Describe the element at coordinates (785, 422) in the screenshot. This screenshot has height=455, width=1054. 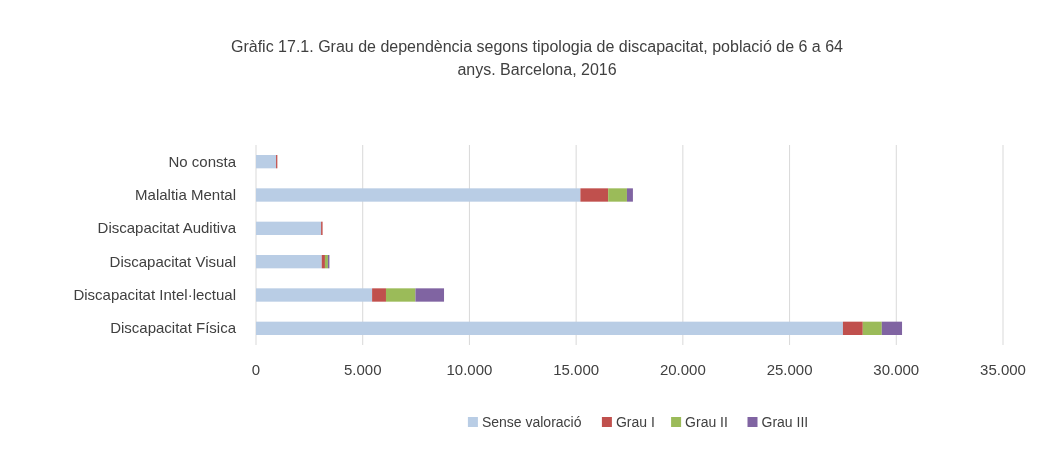
I see `legend-label: Grau III` at that location.